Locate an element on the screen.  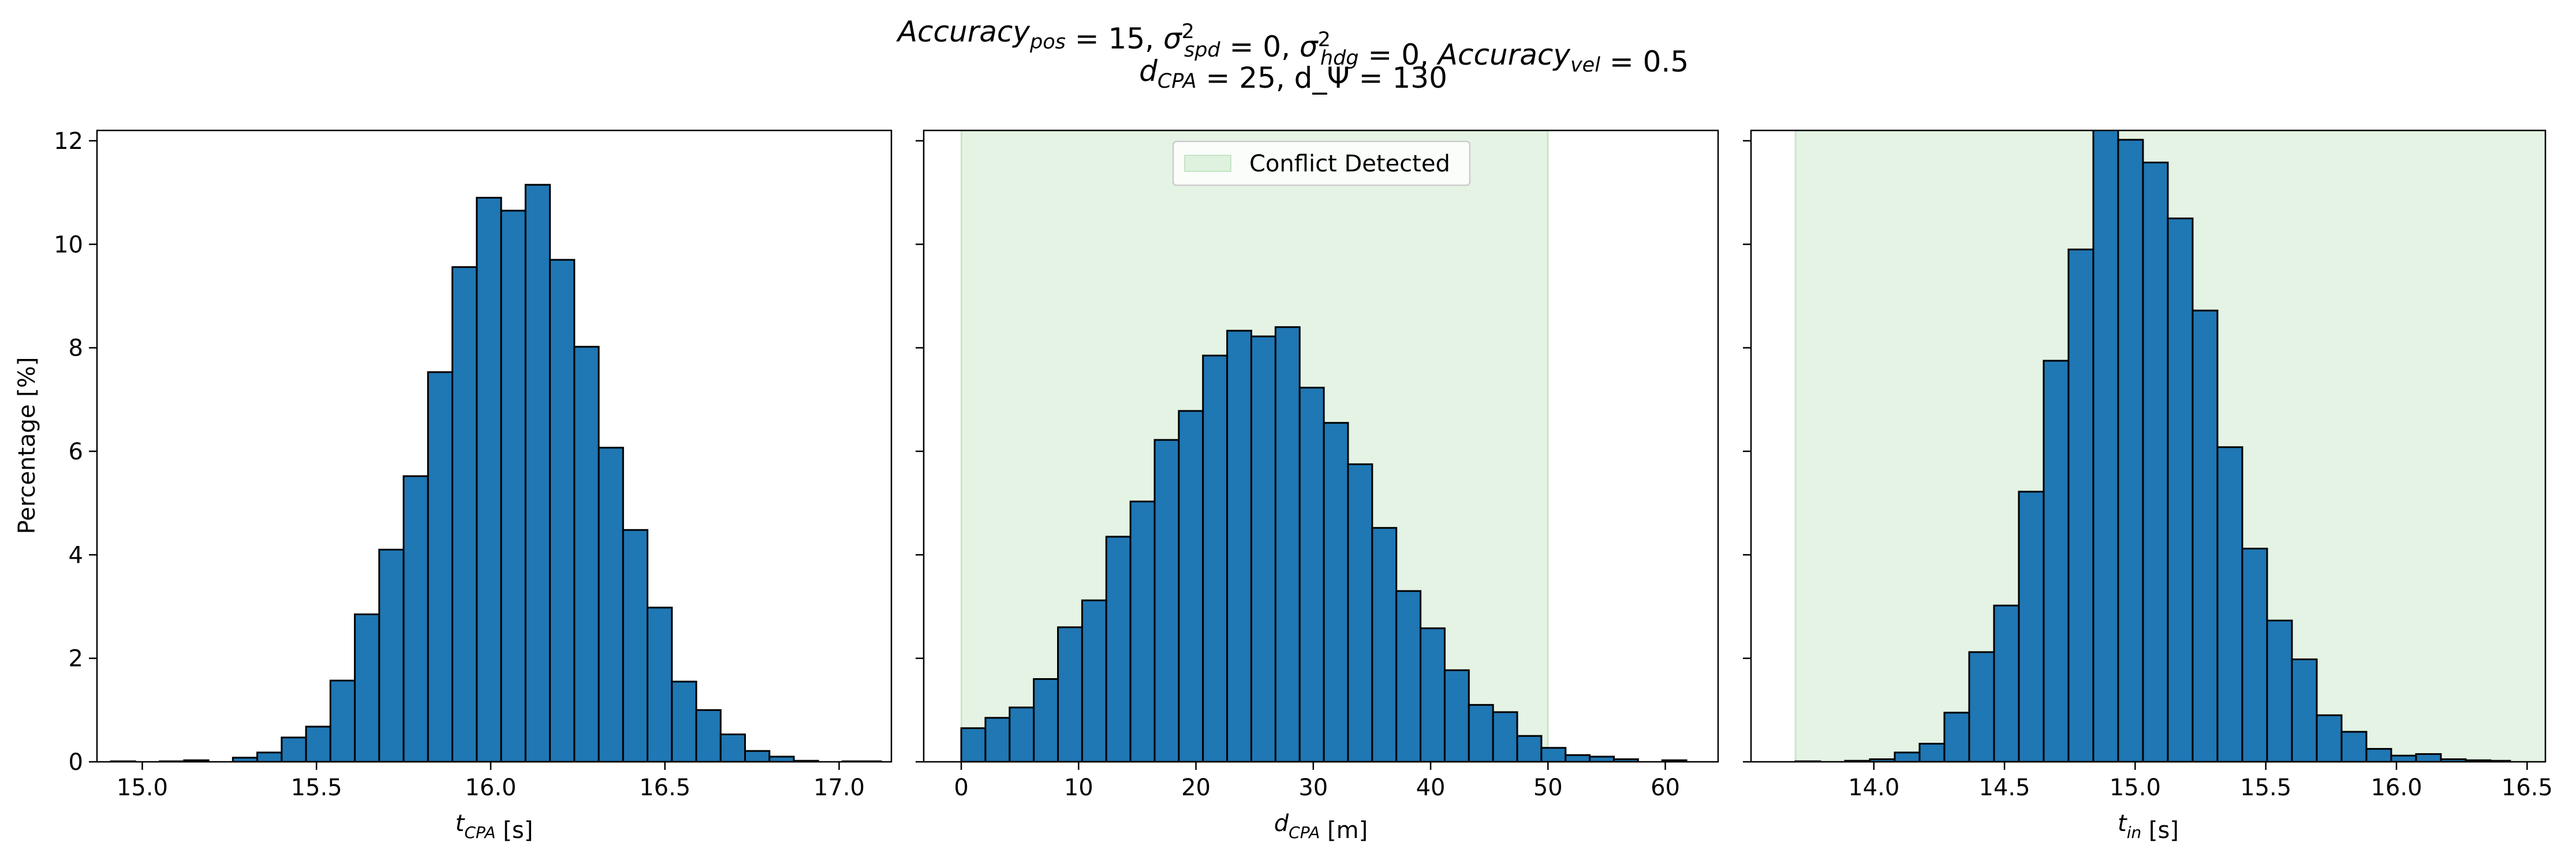
x-tick-label: 60 is located at coordinates (1665, 788).